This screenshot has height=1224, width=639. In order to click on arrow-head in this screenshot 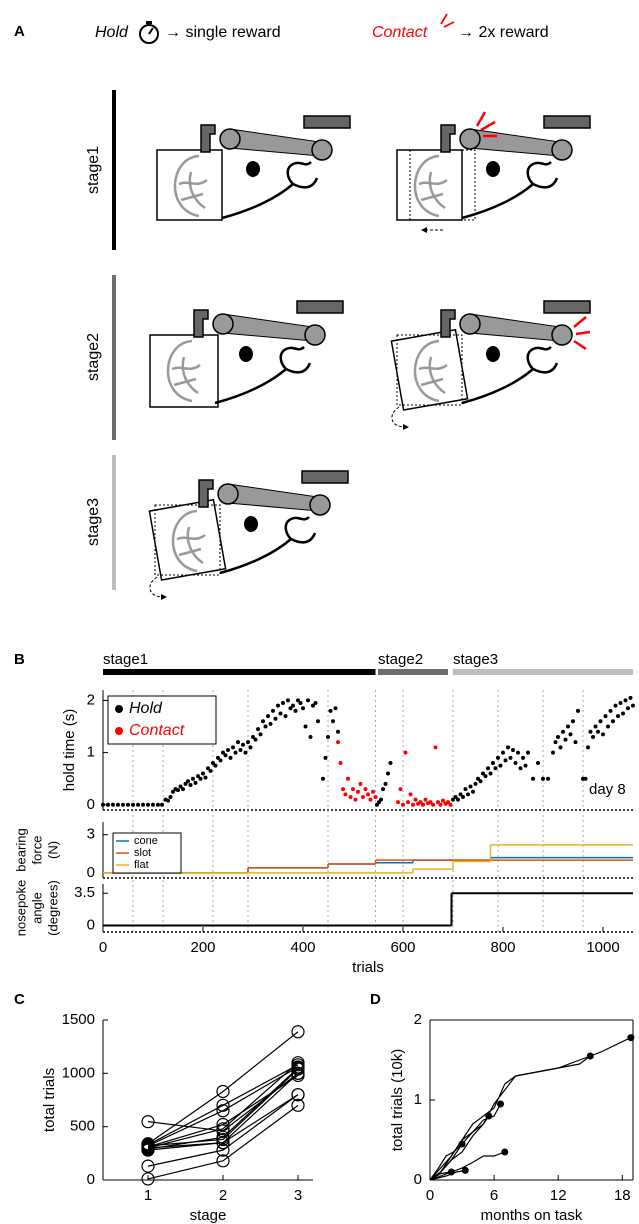, I will do `click(406, 427)`.